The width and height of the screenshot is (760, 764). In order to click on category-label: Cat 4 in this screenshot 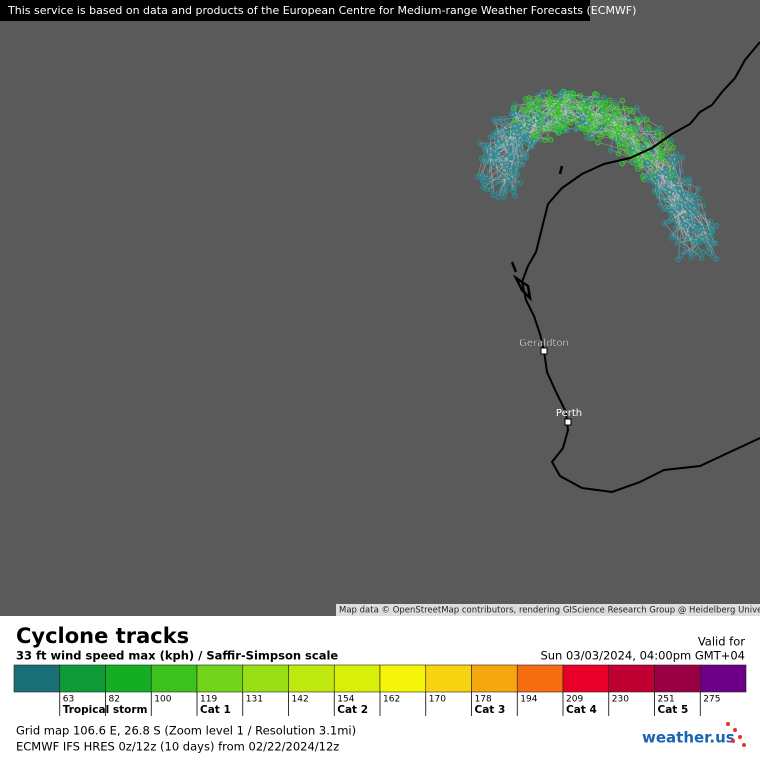, I will do `click(581, 710)`.